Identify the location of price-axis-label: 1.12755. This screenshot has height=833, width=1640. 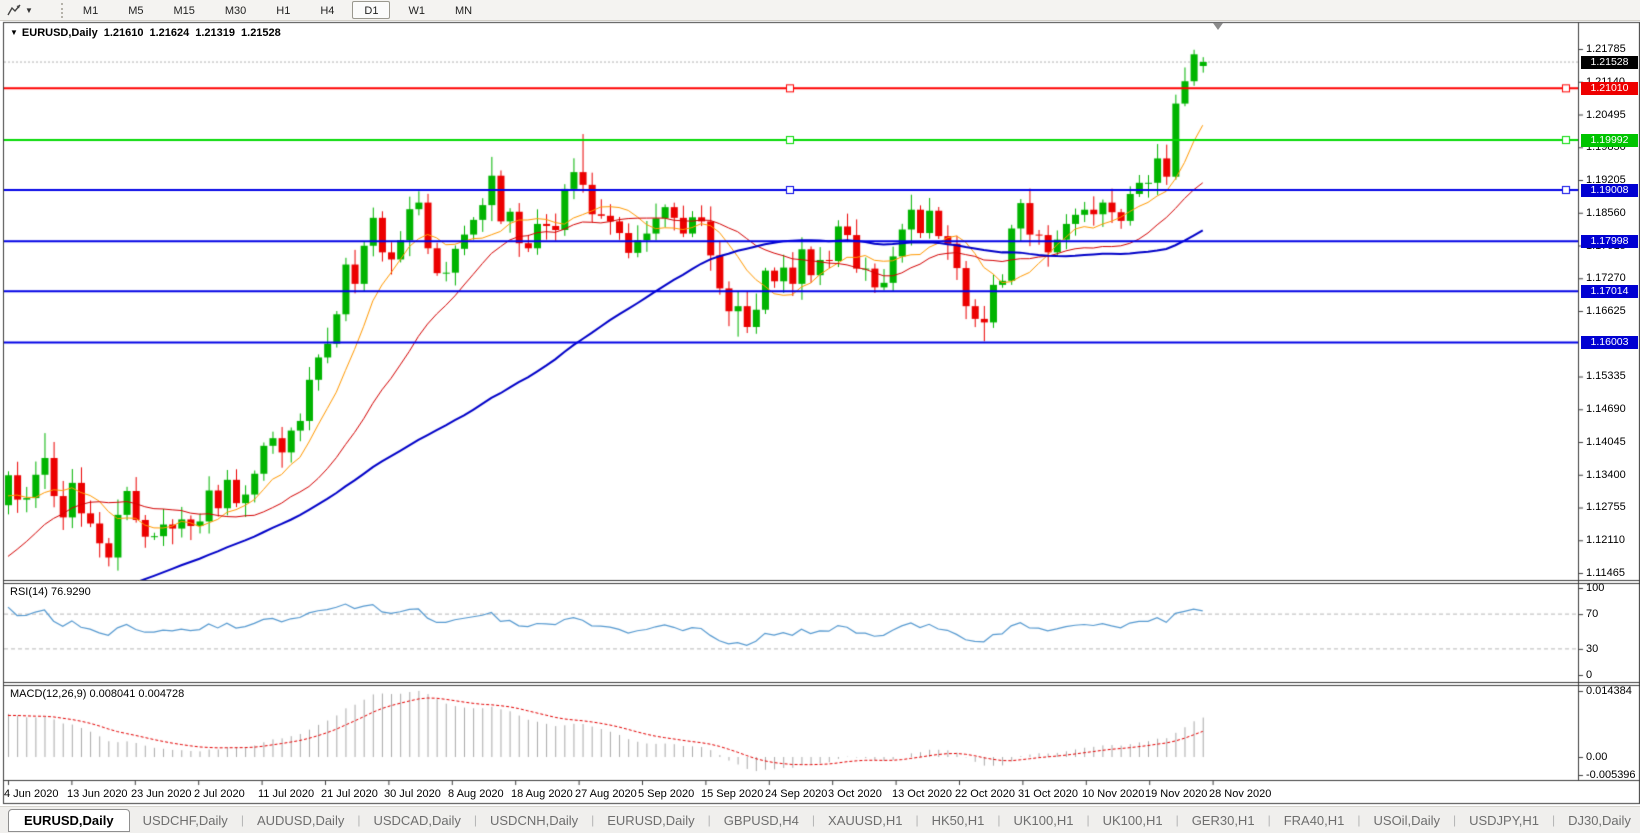
(1606, 507).